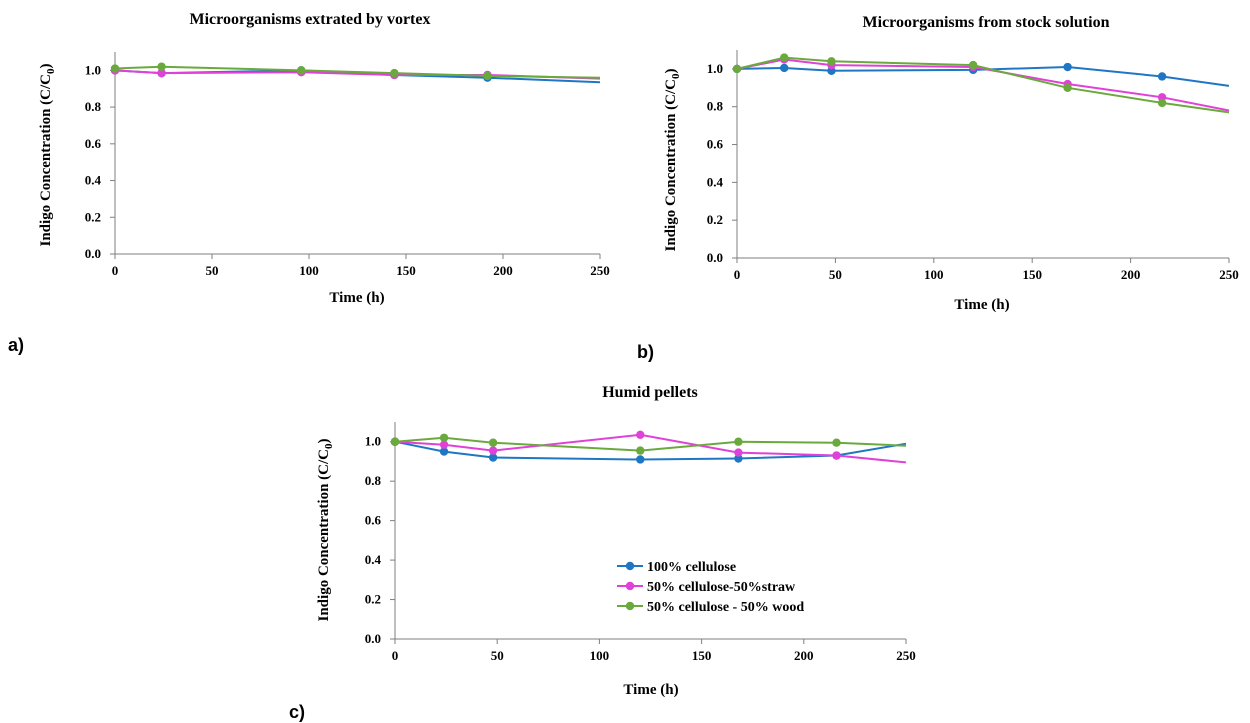 The image size is (1250, 723). What do you see at coordinates (645, 352) in the screenshot?
I see `panel-letter: b)` at bounding box center [645, 352].